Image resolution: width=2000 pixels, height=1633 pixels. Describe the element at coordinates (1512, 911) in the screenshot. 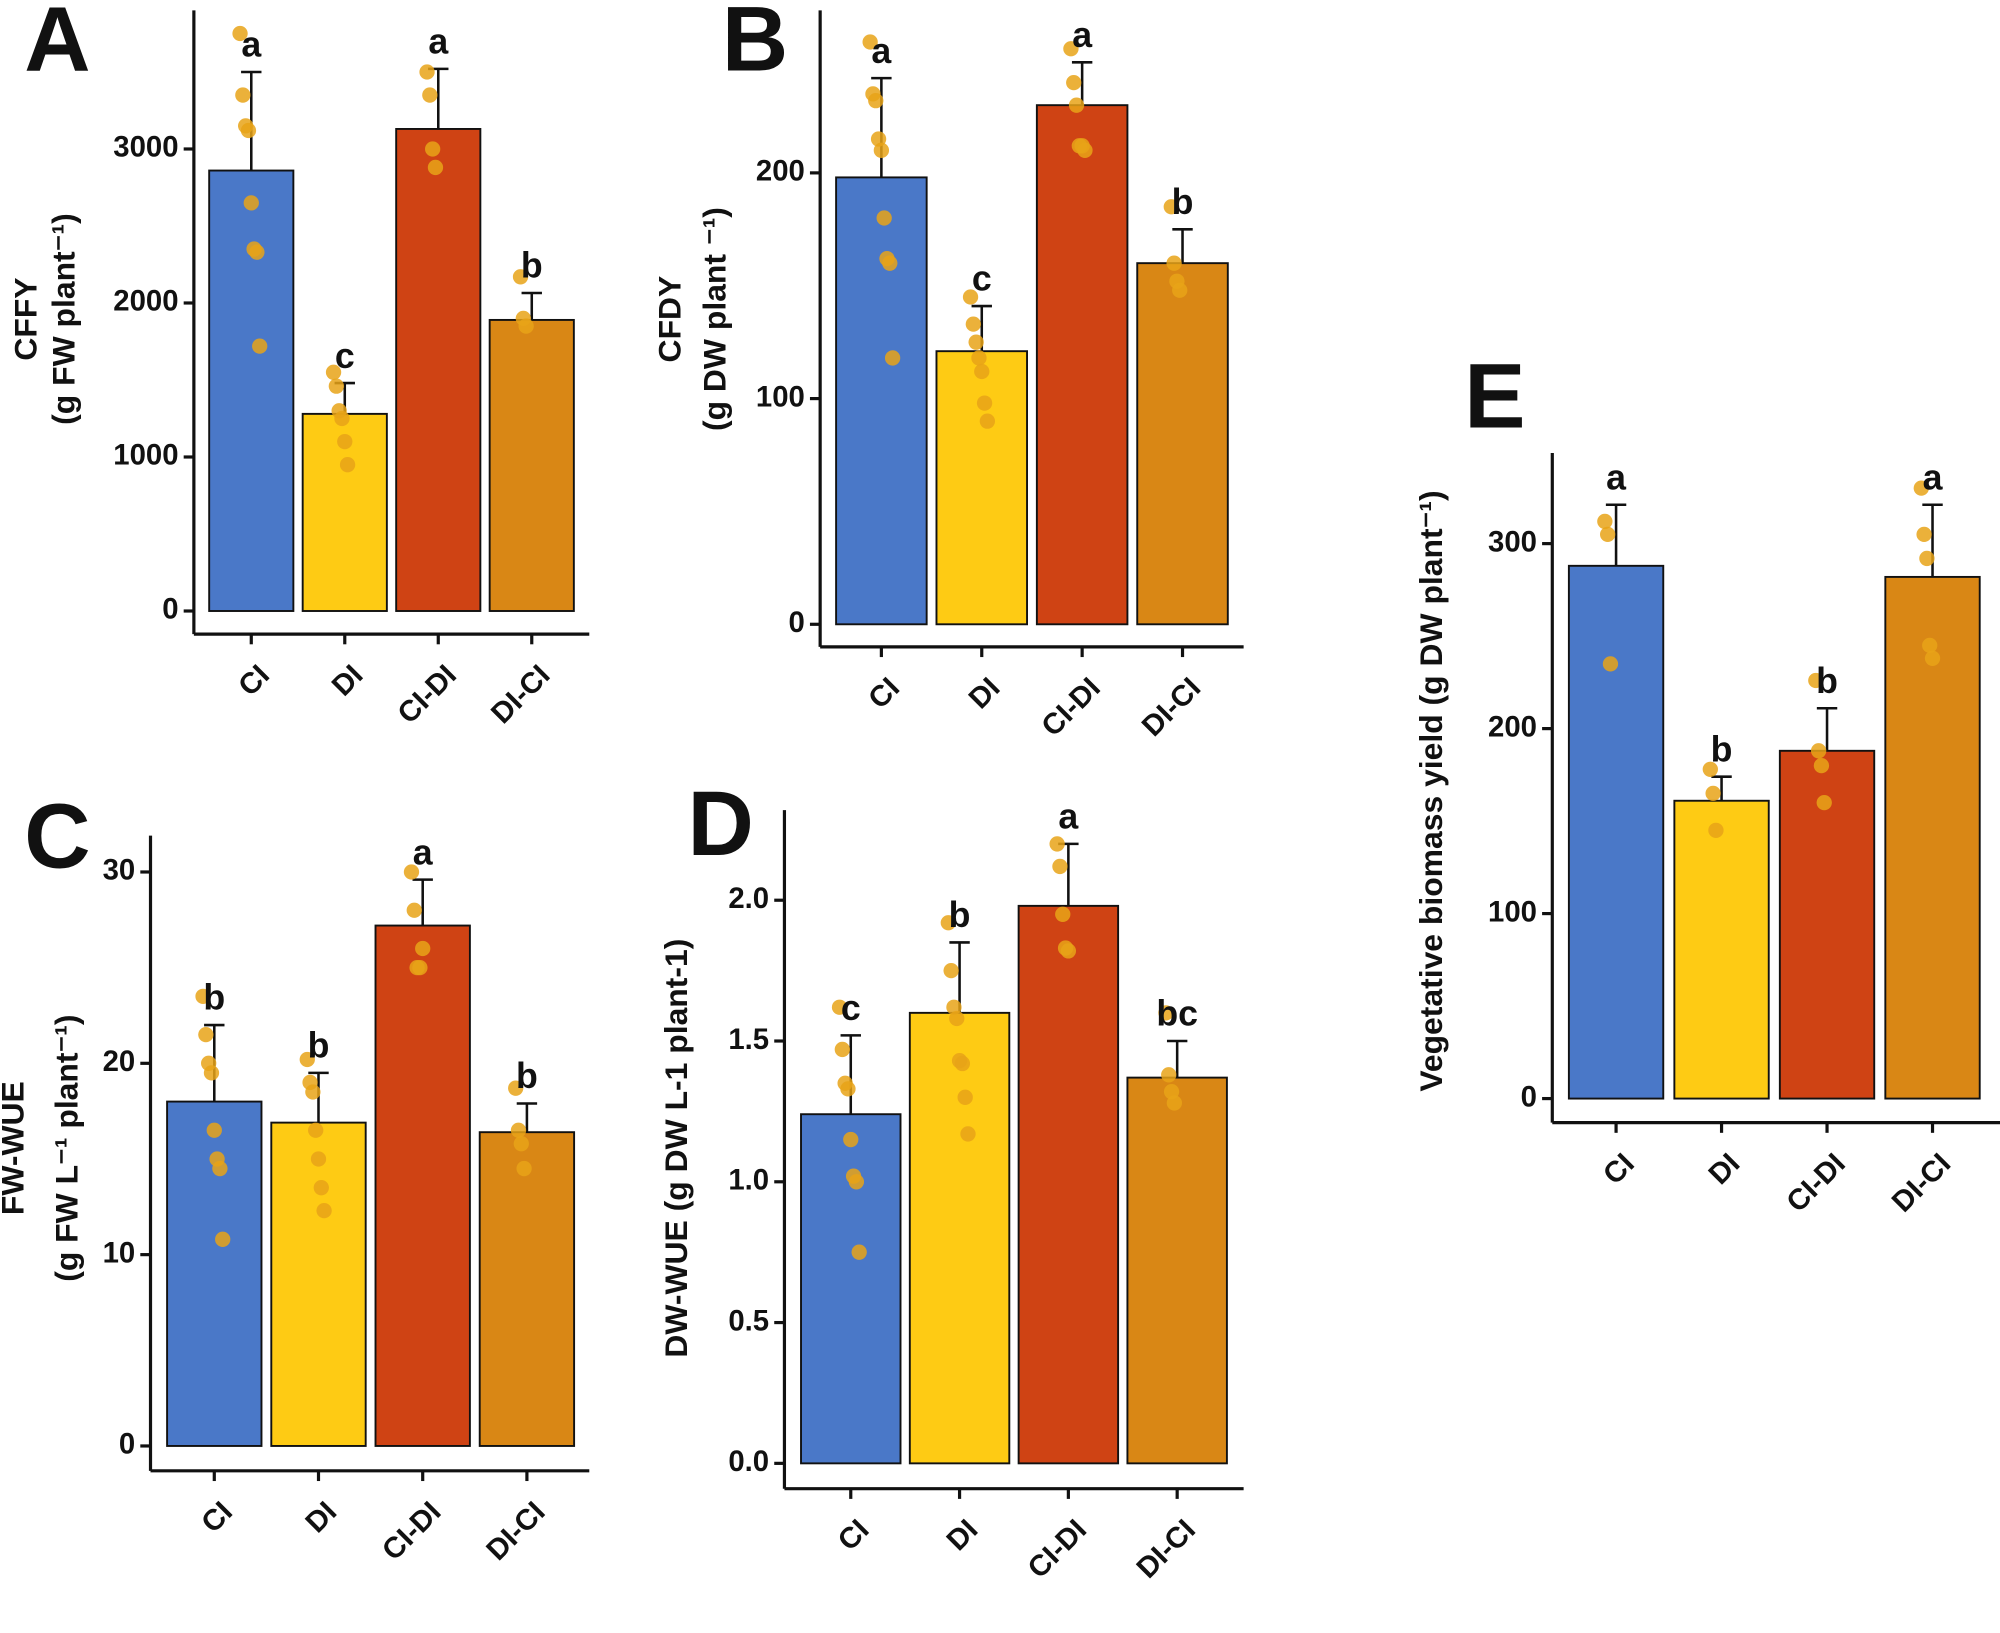

I see `y-tick-label: 100` at that location.